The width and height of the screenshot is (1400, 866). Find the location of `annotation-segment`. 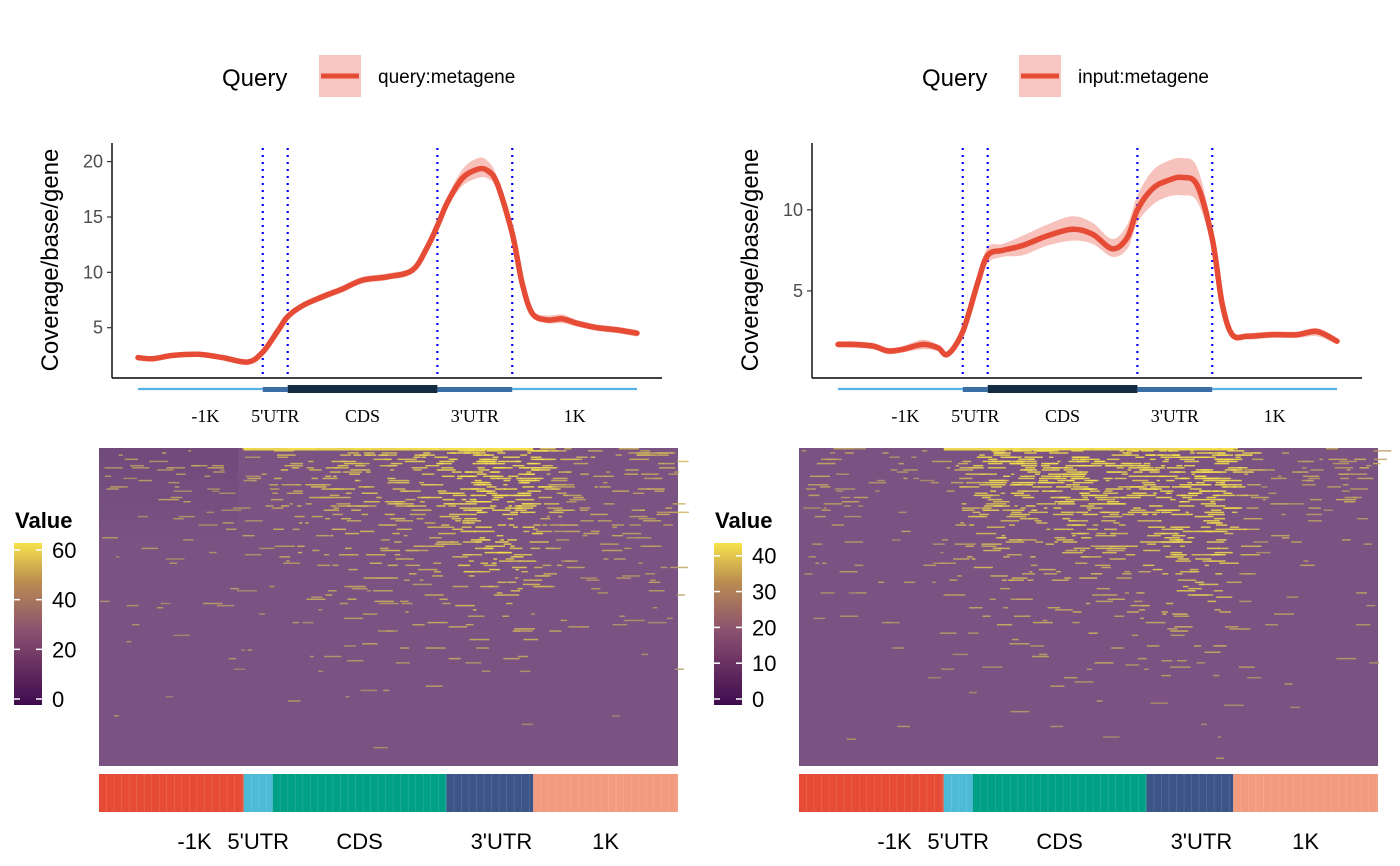

annotation-segment is located at coordinates (605, 793).